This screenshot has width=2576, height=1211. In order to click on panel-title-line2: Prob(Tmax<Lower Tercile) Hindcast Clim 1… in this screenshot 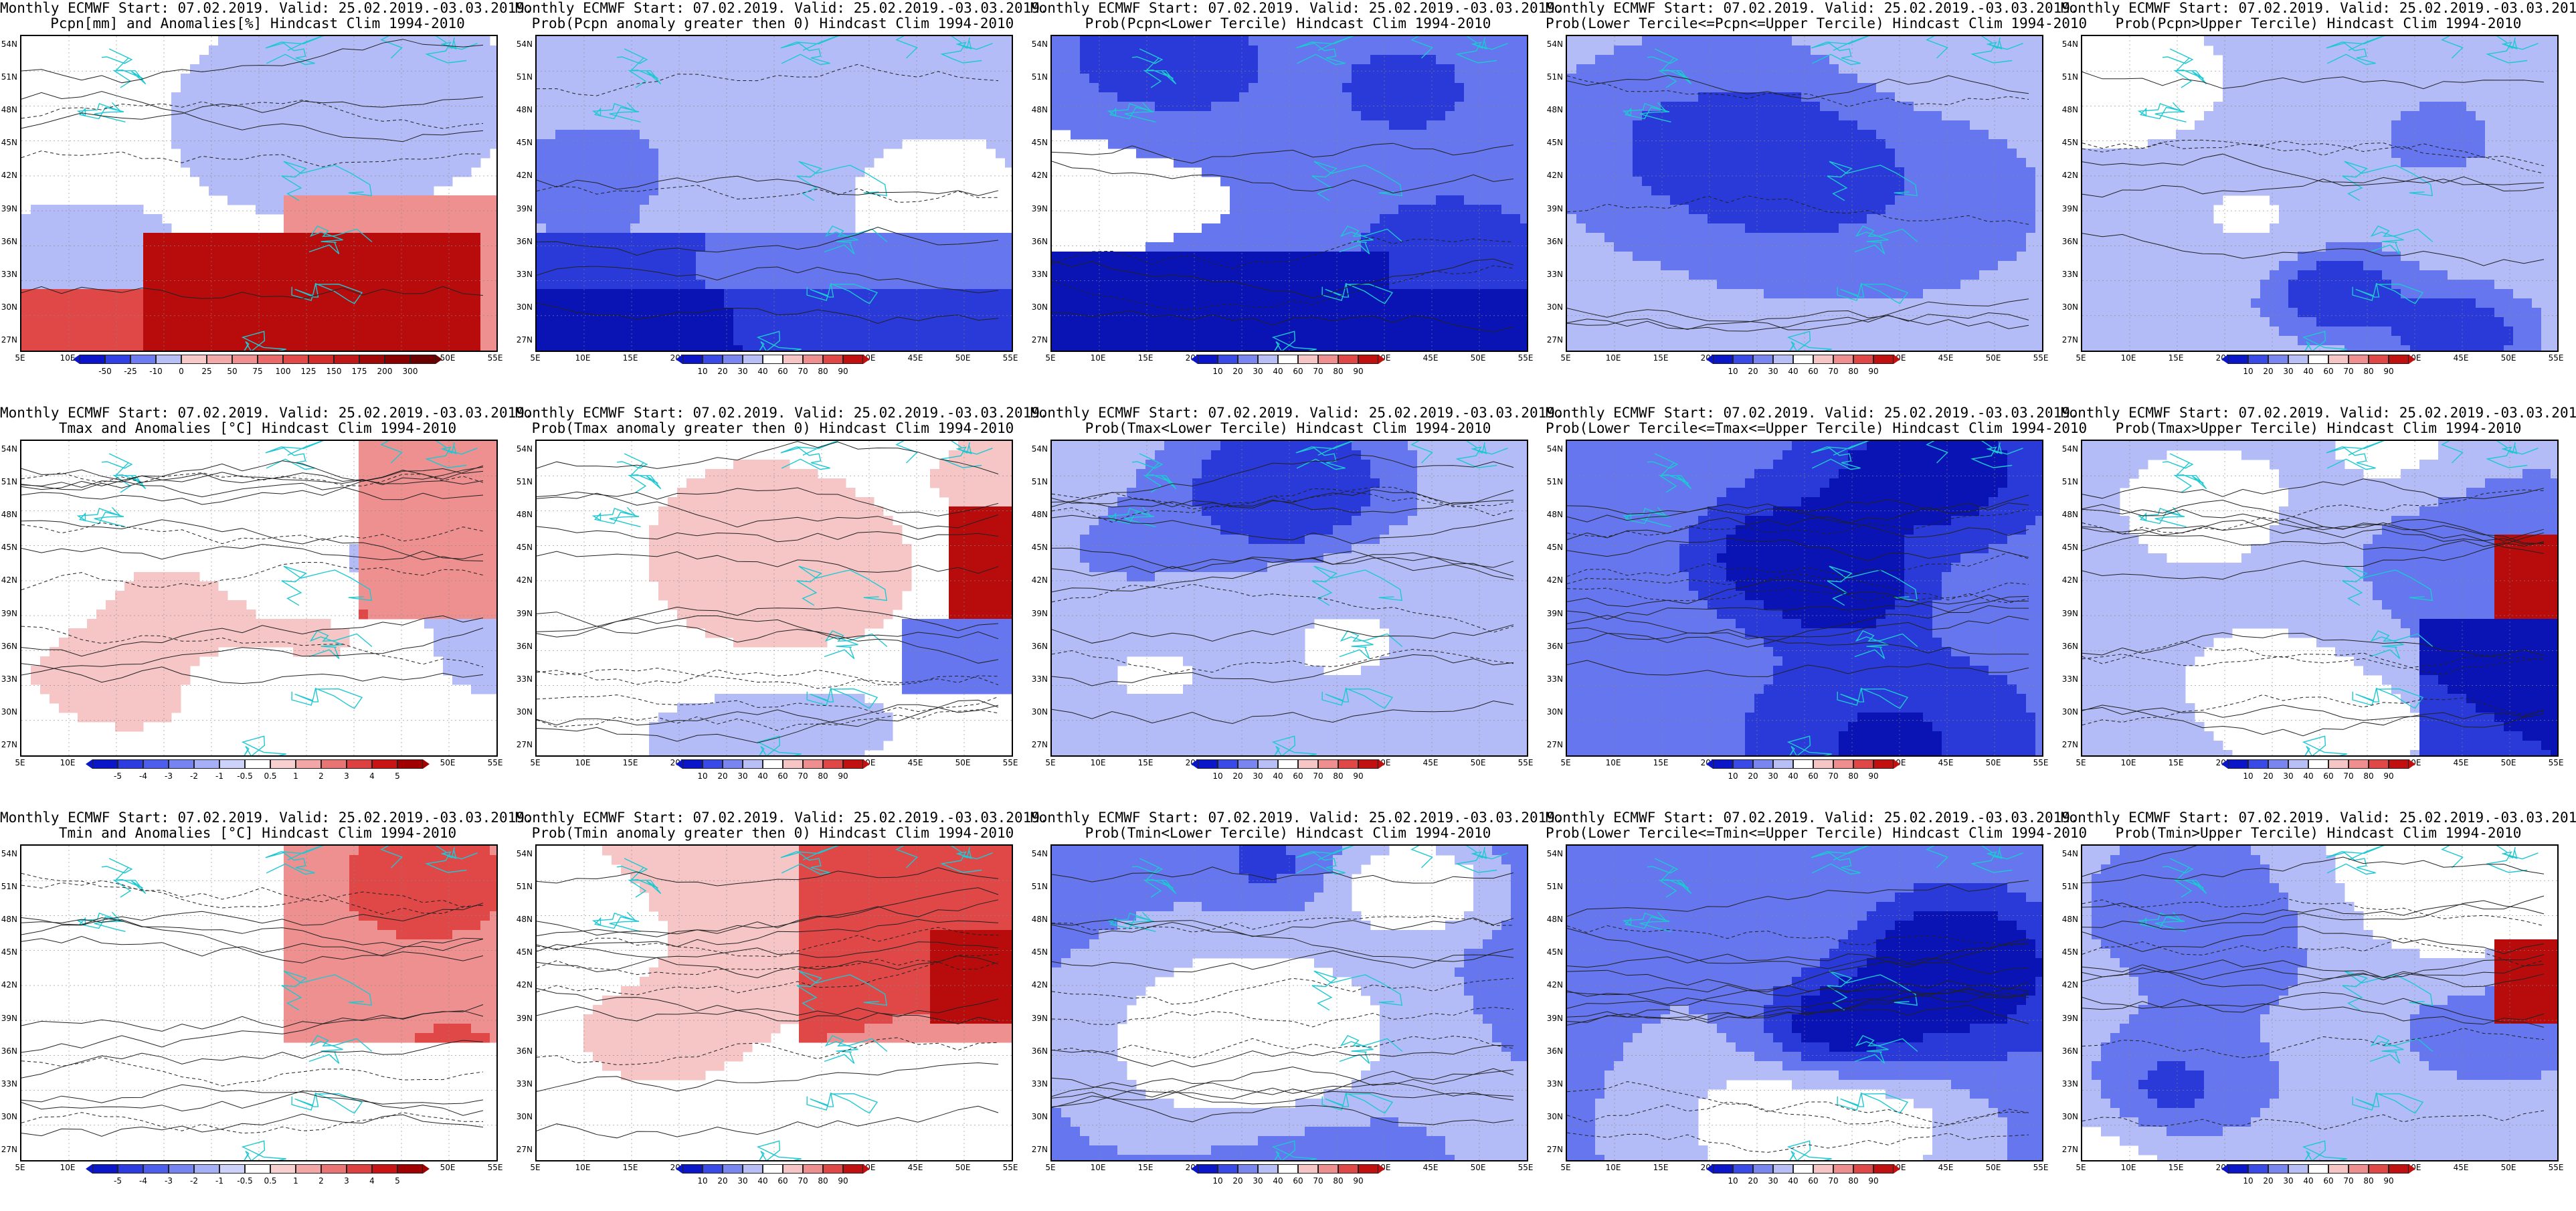, I will do `click(1288, 428)`.